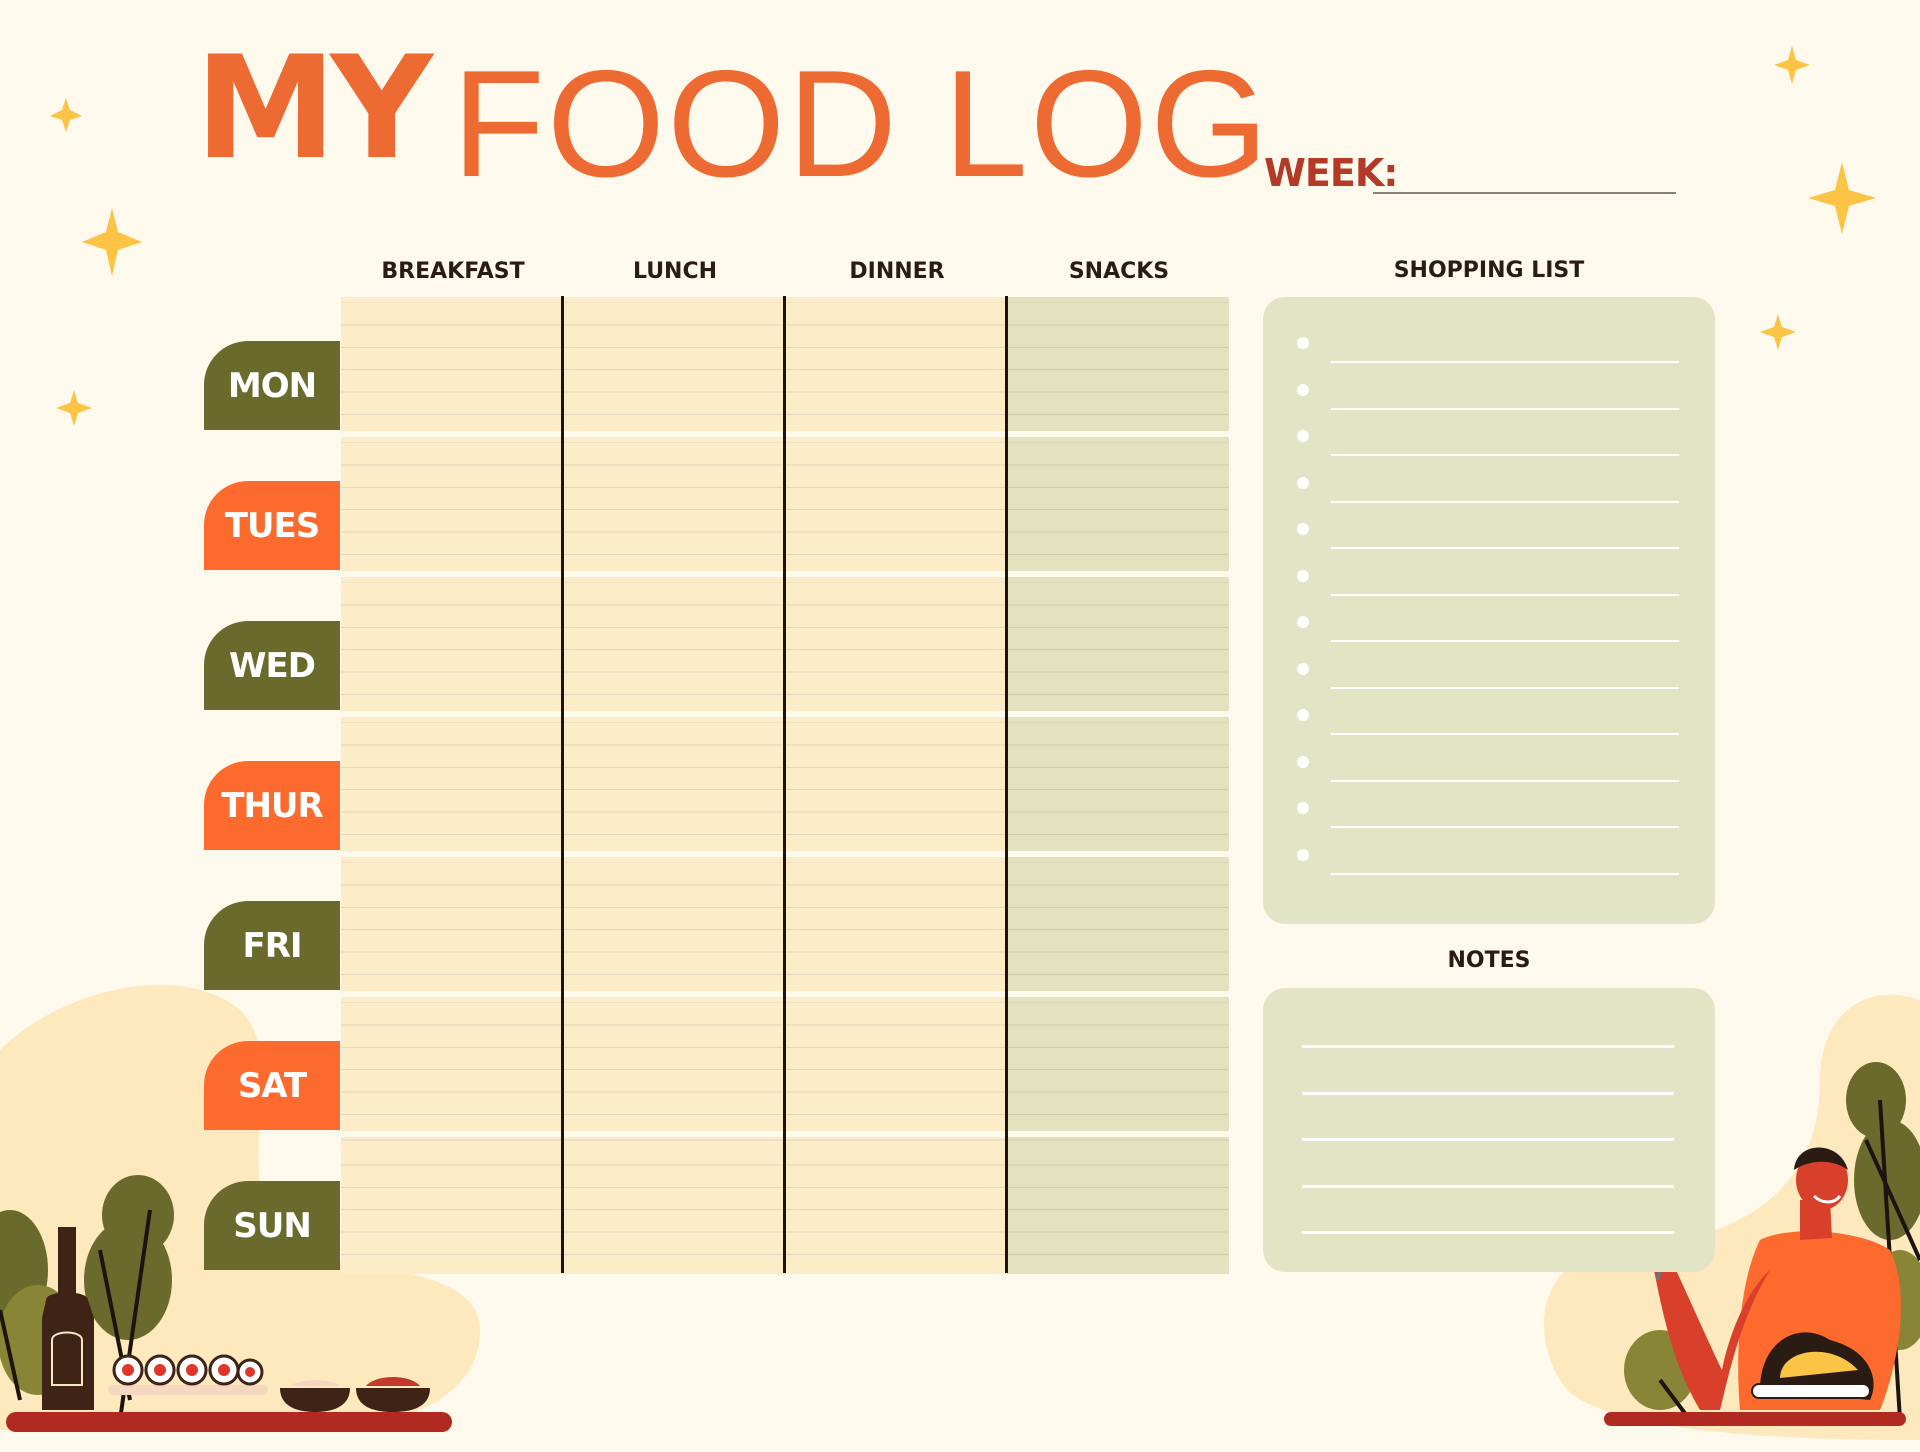 This screenshot has height=1452, width=1920. What do you see at coordinates (897, 271) in the screenshot?
I see `column-header-dinner: DINNER` at bounding box center [897, 271].